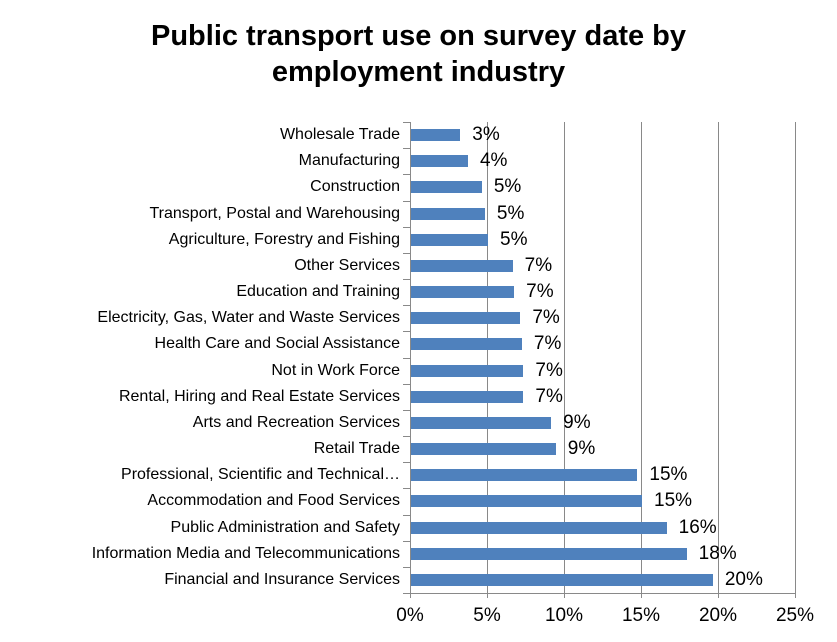  Describe the element at coordinates (795, 615) in the screenshot. I see `x-axis-tick-label: 25%` at that location.